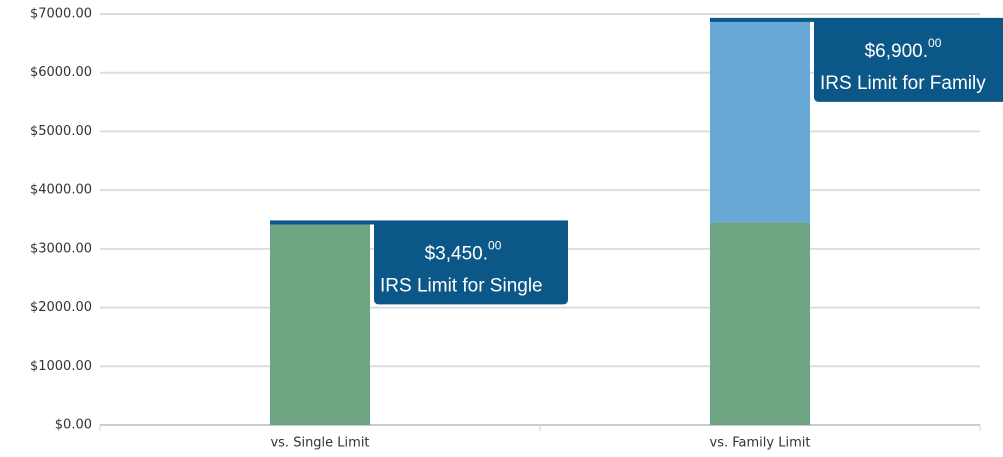 Image resolution: width=1003 pixels, height=457 pixels. Describe the element at coordinates (61, 307) in the screenshot. I see `y-tick-label: $2000.00` at that location.